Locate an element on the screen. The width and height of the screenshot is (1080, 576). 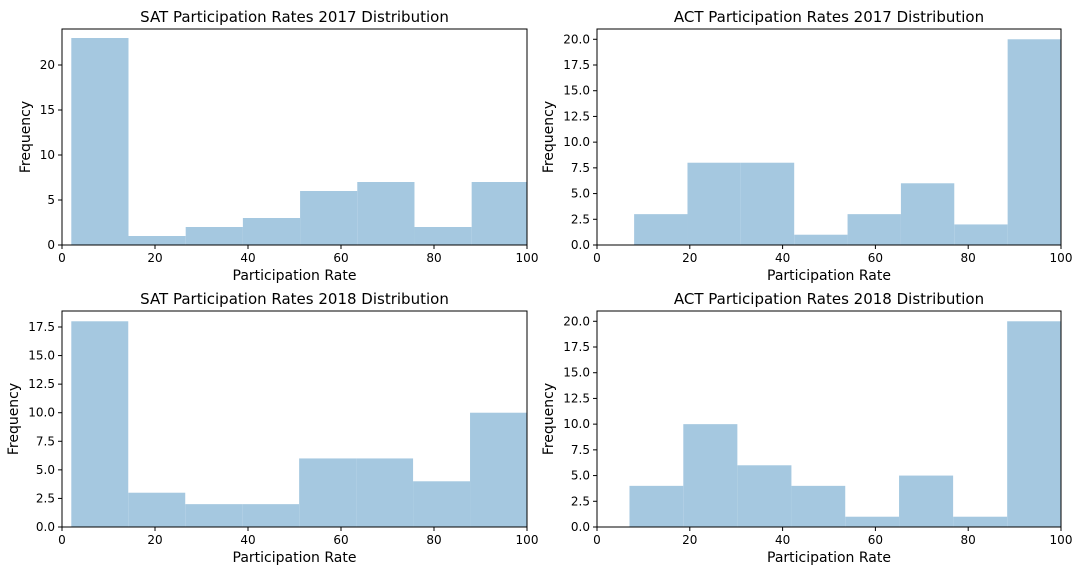
y-tick-label: 15 is located at coordinates (47, 110).